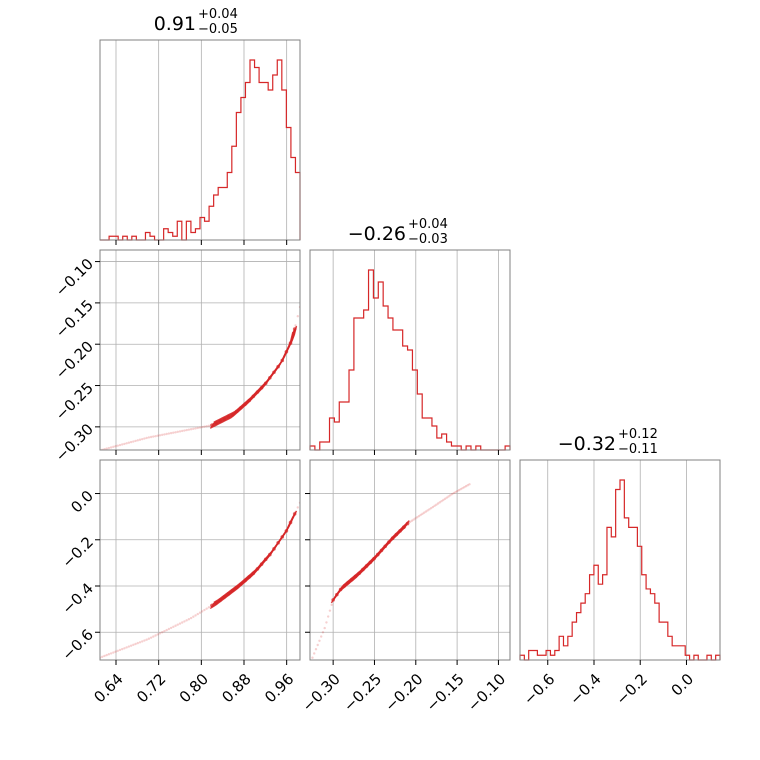 The height and width of the screenshot is (760, 760). I want to click on x-tick-label-0-1: 0.72, so click(151, 688).